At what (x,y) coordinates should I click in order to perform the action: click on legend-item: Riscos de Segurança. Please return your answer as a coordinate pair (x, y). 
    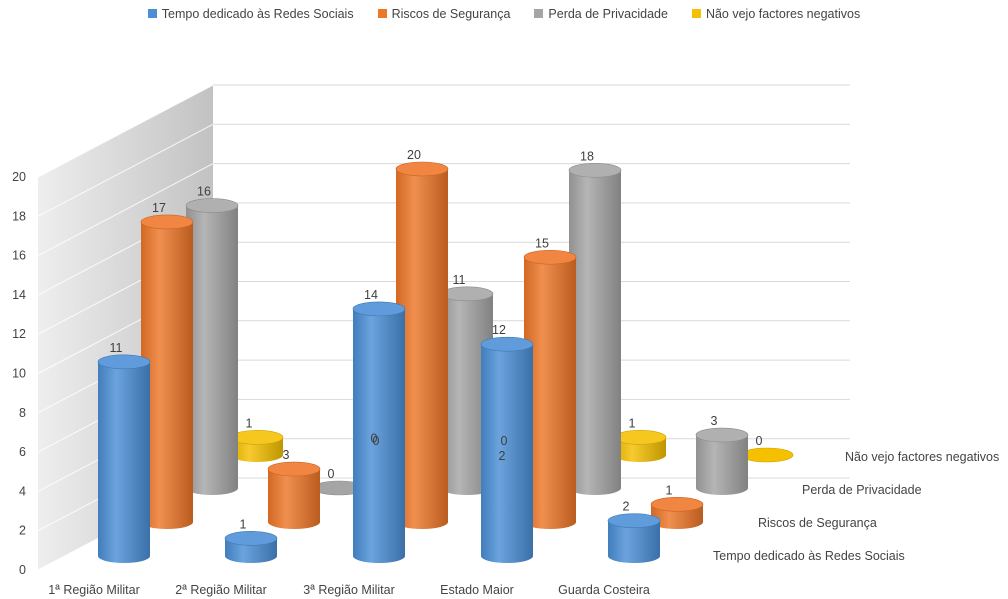
    Looking at the image, I should click on (443, 14).